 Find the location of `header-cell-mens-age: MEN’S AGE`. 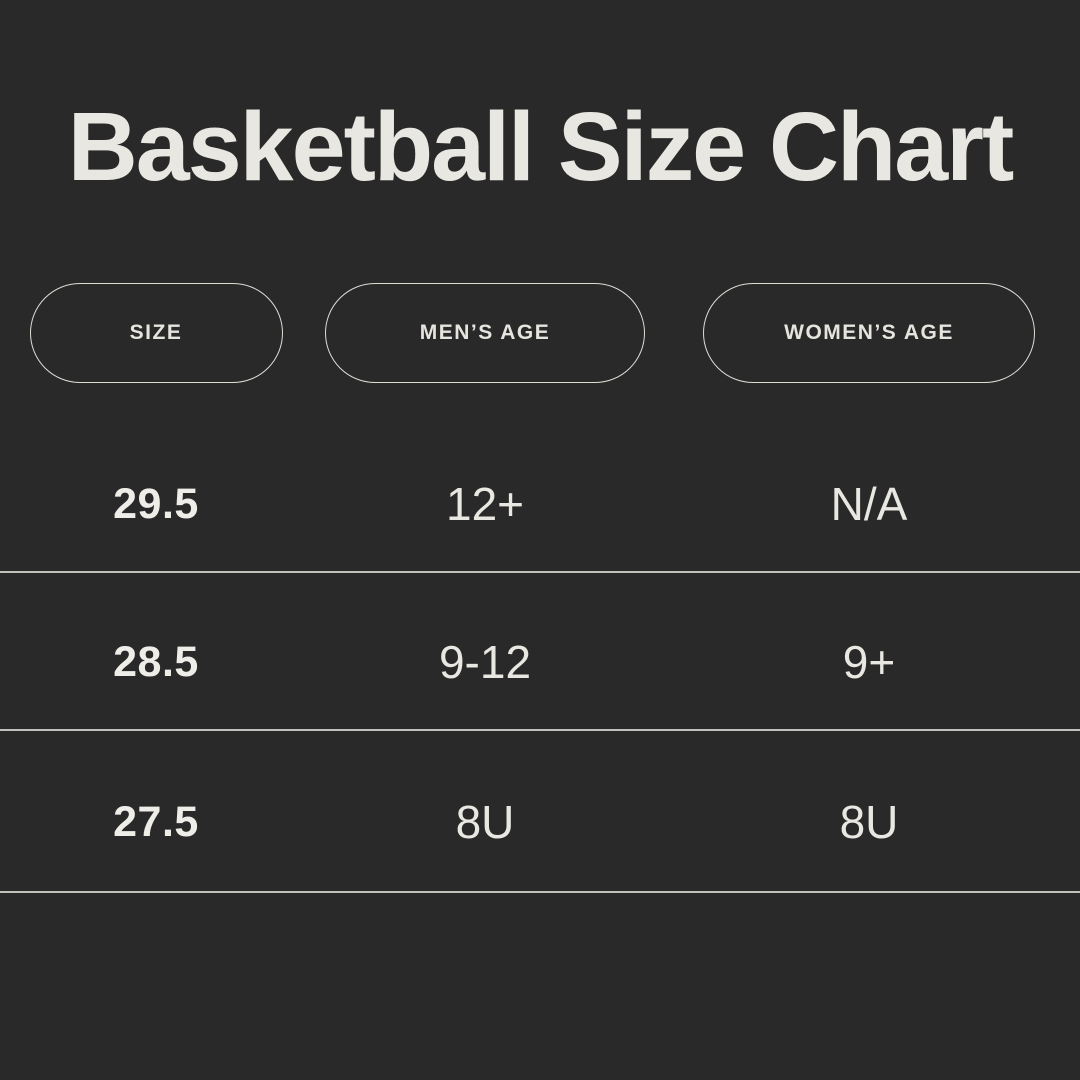

header-cell-mens-age: MEN’S AGE is located at coordinates (485, 333).